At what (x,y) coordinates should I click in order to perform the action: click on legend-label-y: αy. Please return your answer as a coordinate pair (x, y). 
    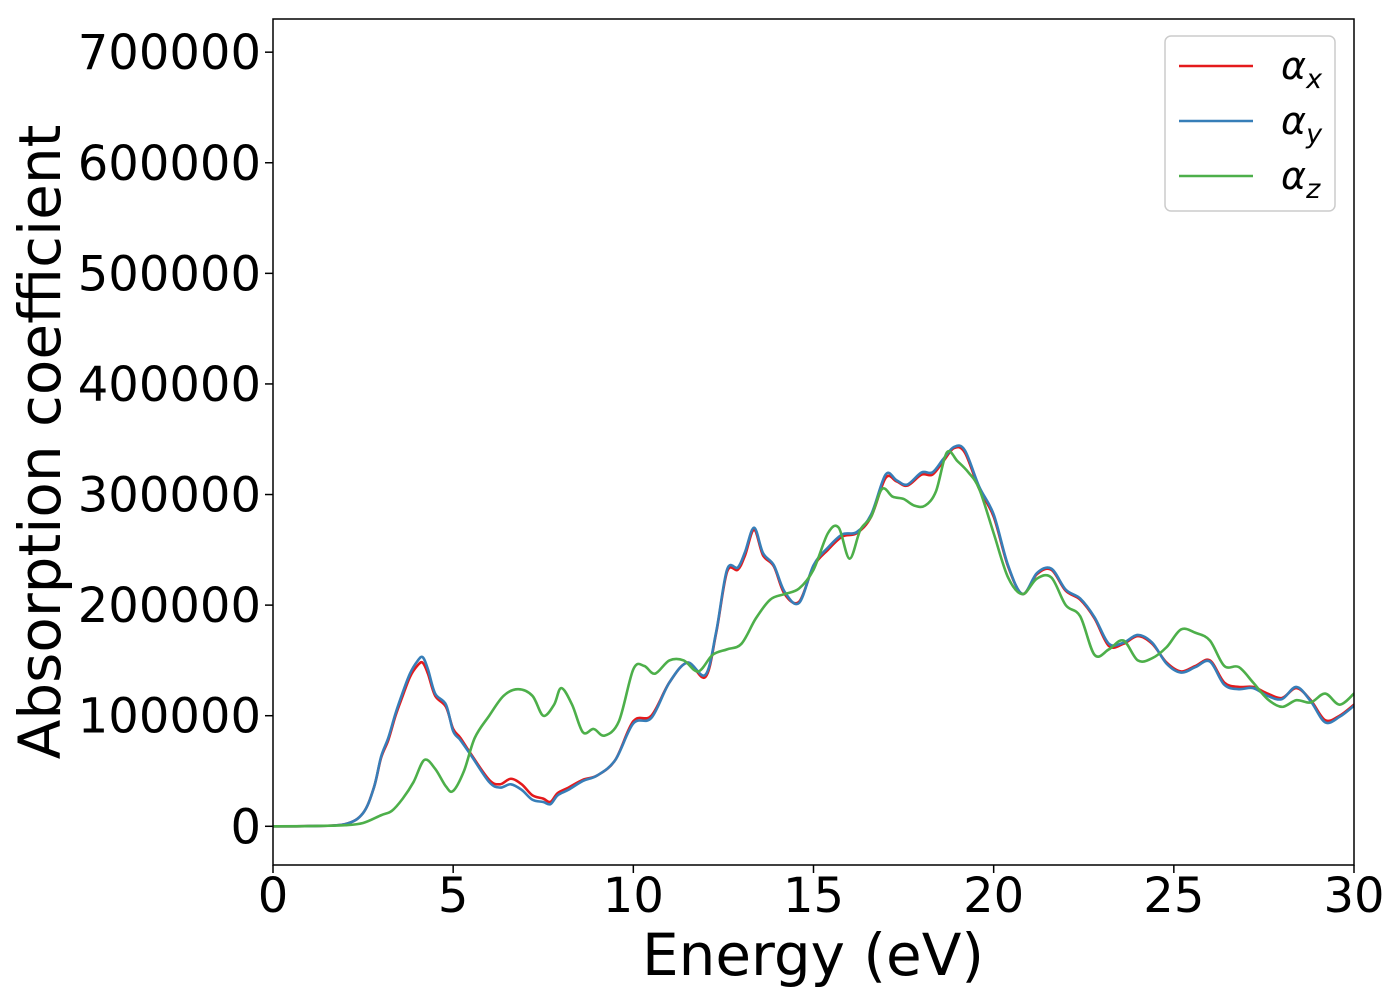
    Looking at the image, I should click on (1302, 124).